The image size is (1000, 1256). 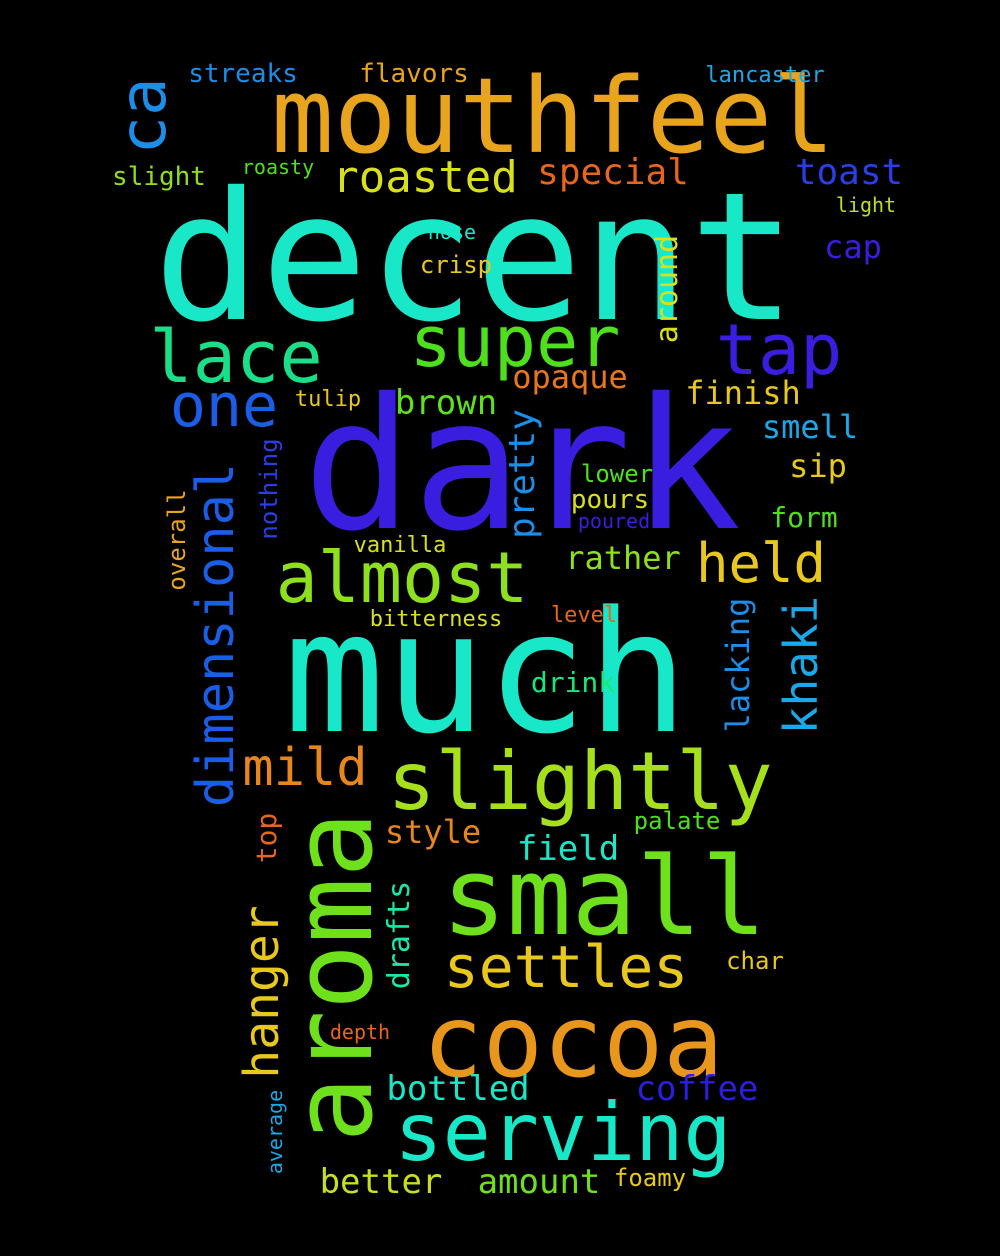 What do you see at coordinates (515, 342) in the screenshot?
I see `word-super: super` at bounding box center [515, 342].